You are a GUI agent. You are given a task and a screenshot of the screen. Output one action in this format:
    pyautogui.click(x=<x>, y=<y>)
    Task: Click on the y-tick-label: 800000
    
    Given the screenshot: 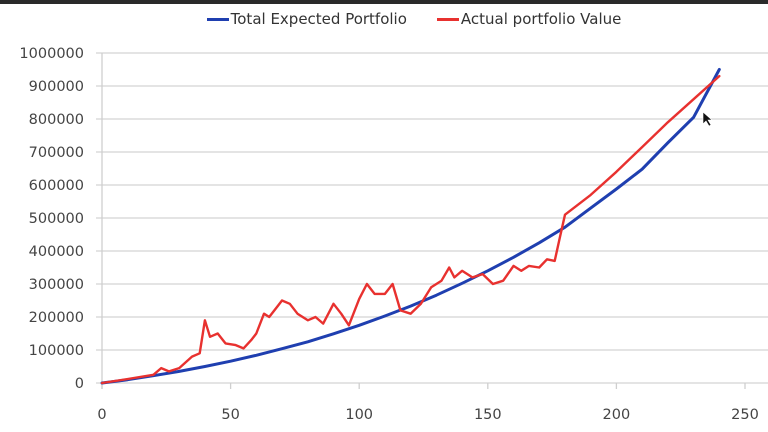 What is the action you would take?
    pyautogui.click(x=56, y=120)
    